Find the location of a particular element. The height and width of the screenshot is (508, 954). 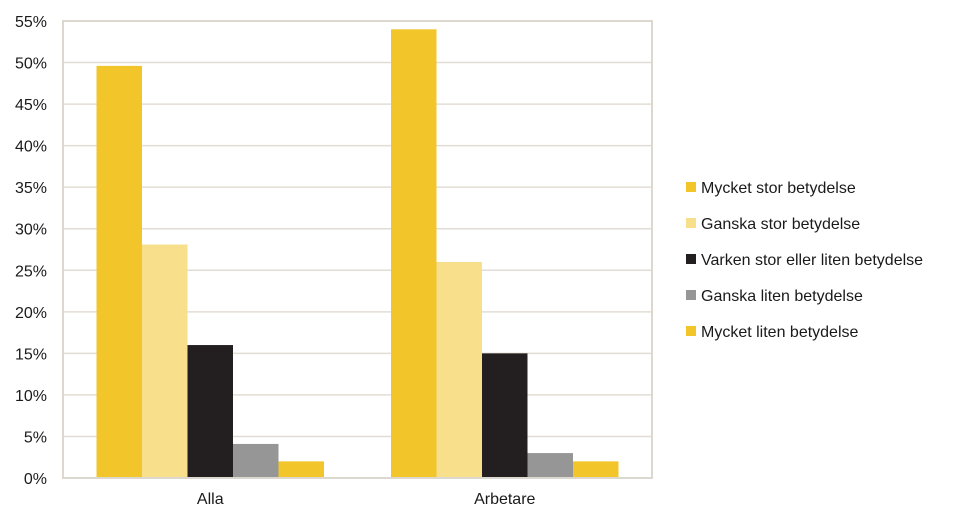

legend-label: Ganska stor betydelse is located at coordinates (780, 224).